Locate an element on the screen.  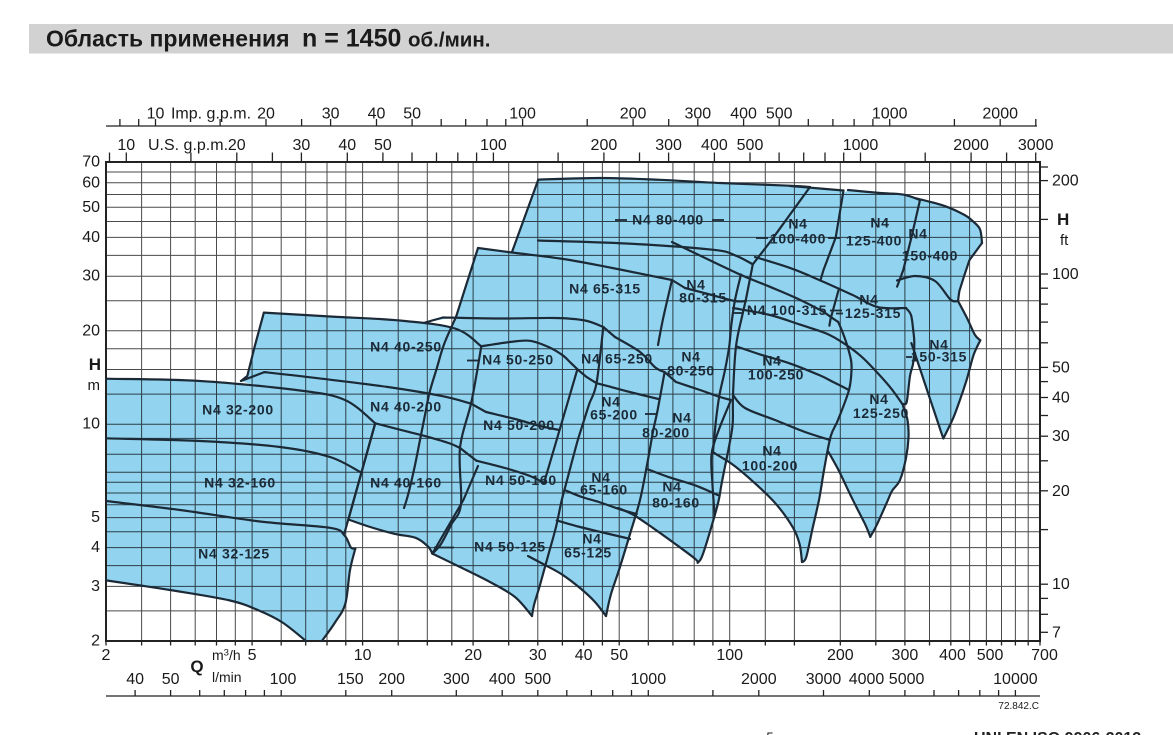
svg-text: m3/h is located at coordinates (226, 655).